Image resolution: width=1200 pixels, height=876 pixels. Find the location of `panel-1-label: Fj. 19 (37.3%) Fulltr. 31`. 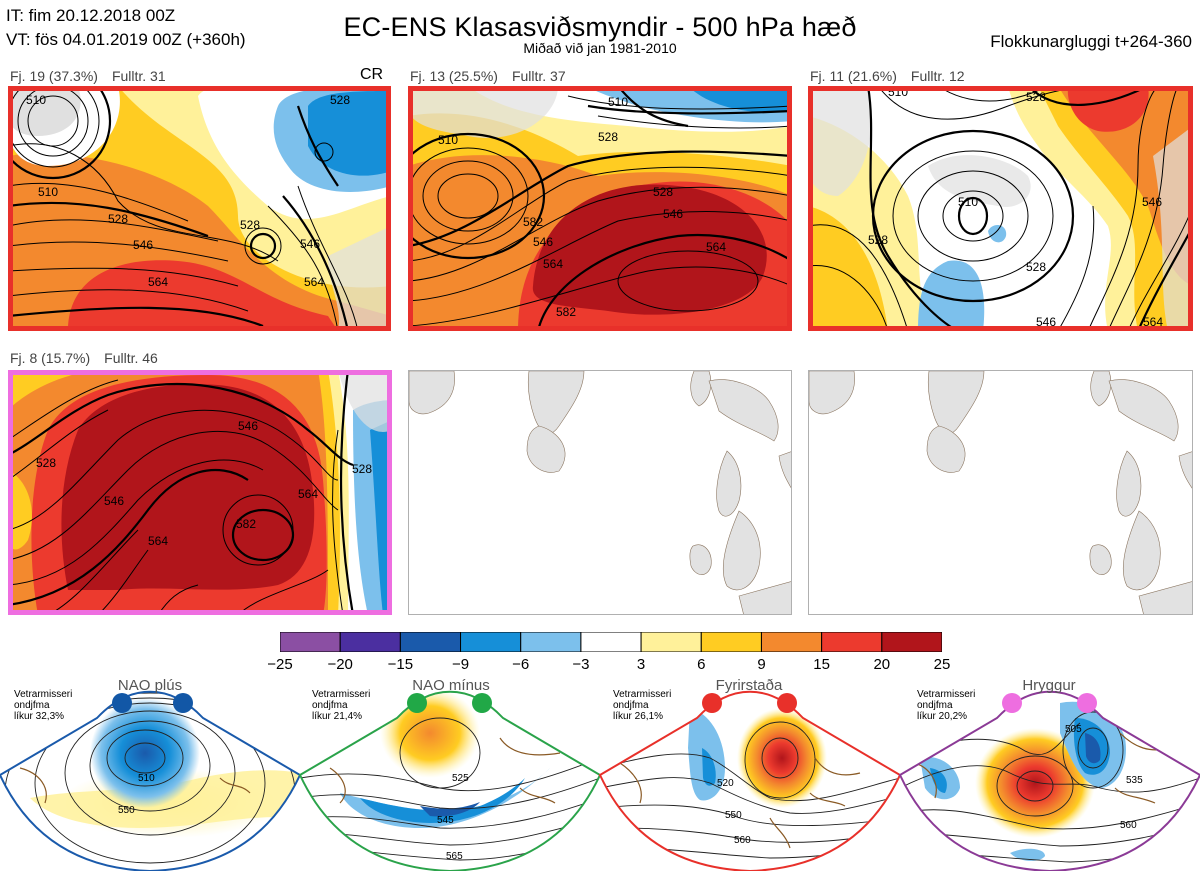

panel-1-label: Fj. 19 (37.3%) Fulltr. 31 is located at coordinates (95, 76).